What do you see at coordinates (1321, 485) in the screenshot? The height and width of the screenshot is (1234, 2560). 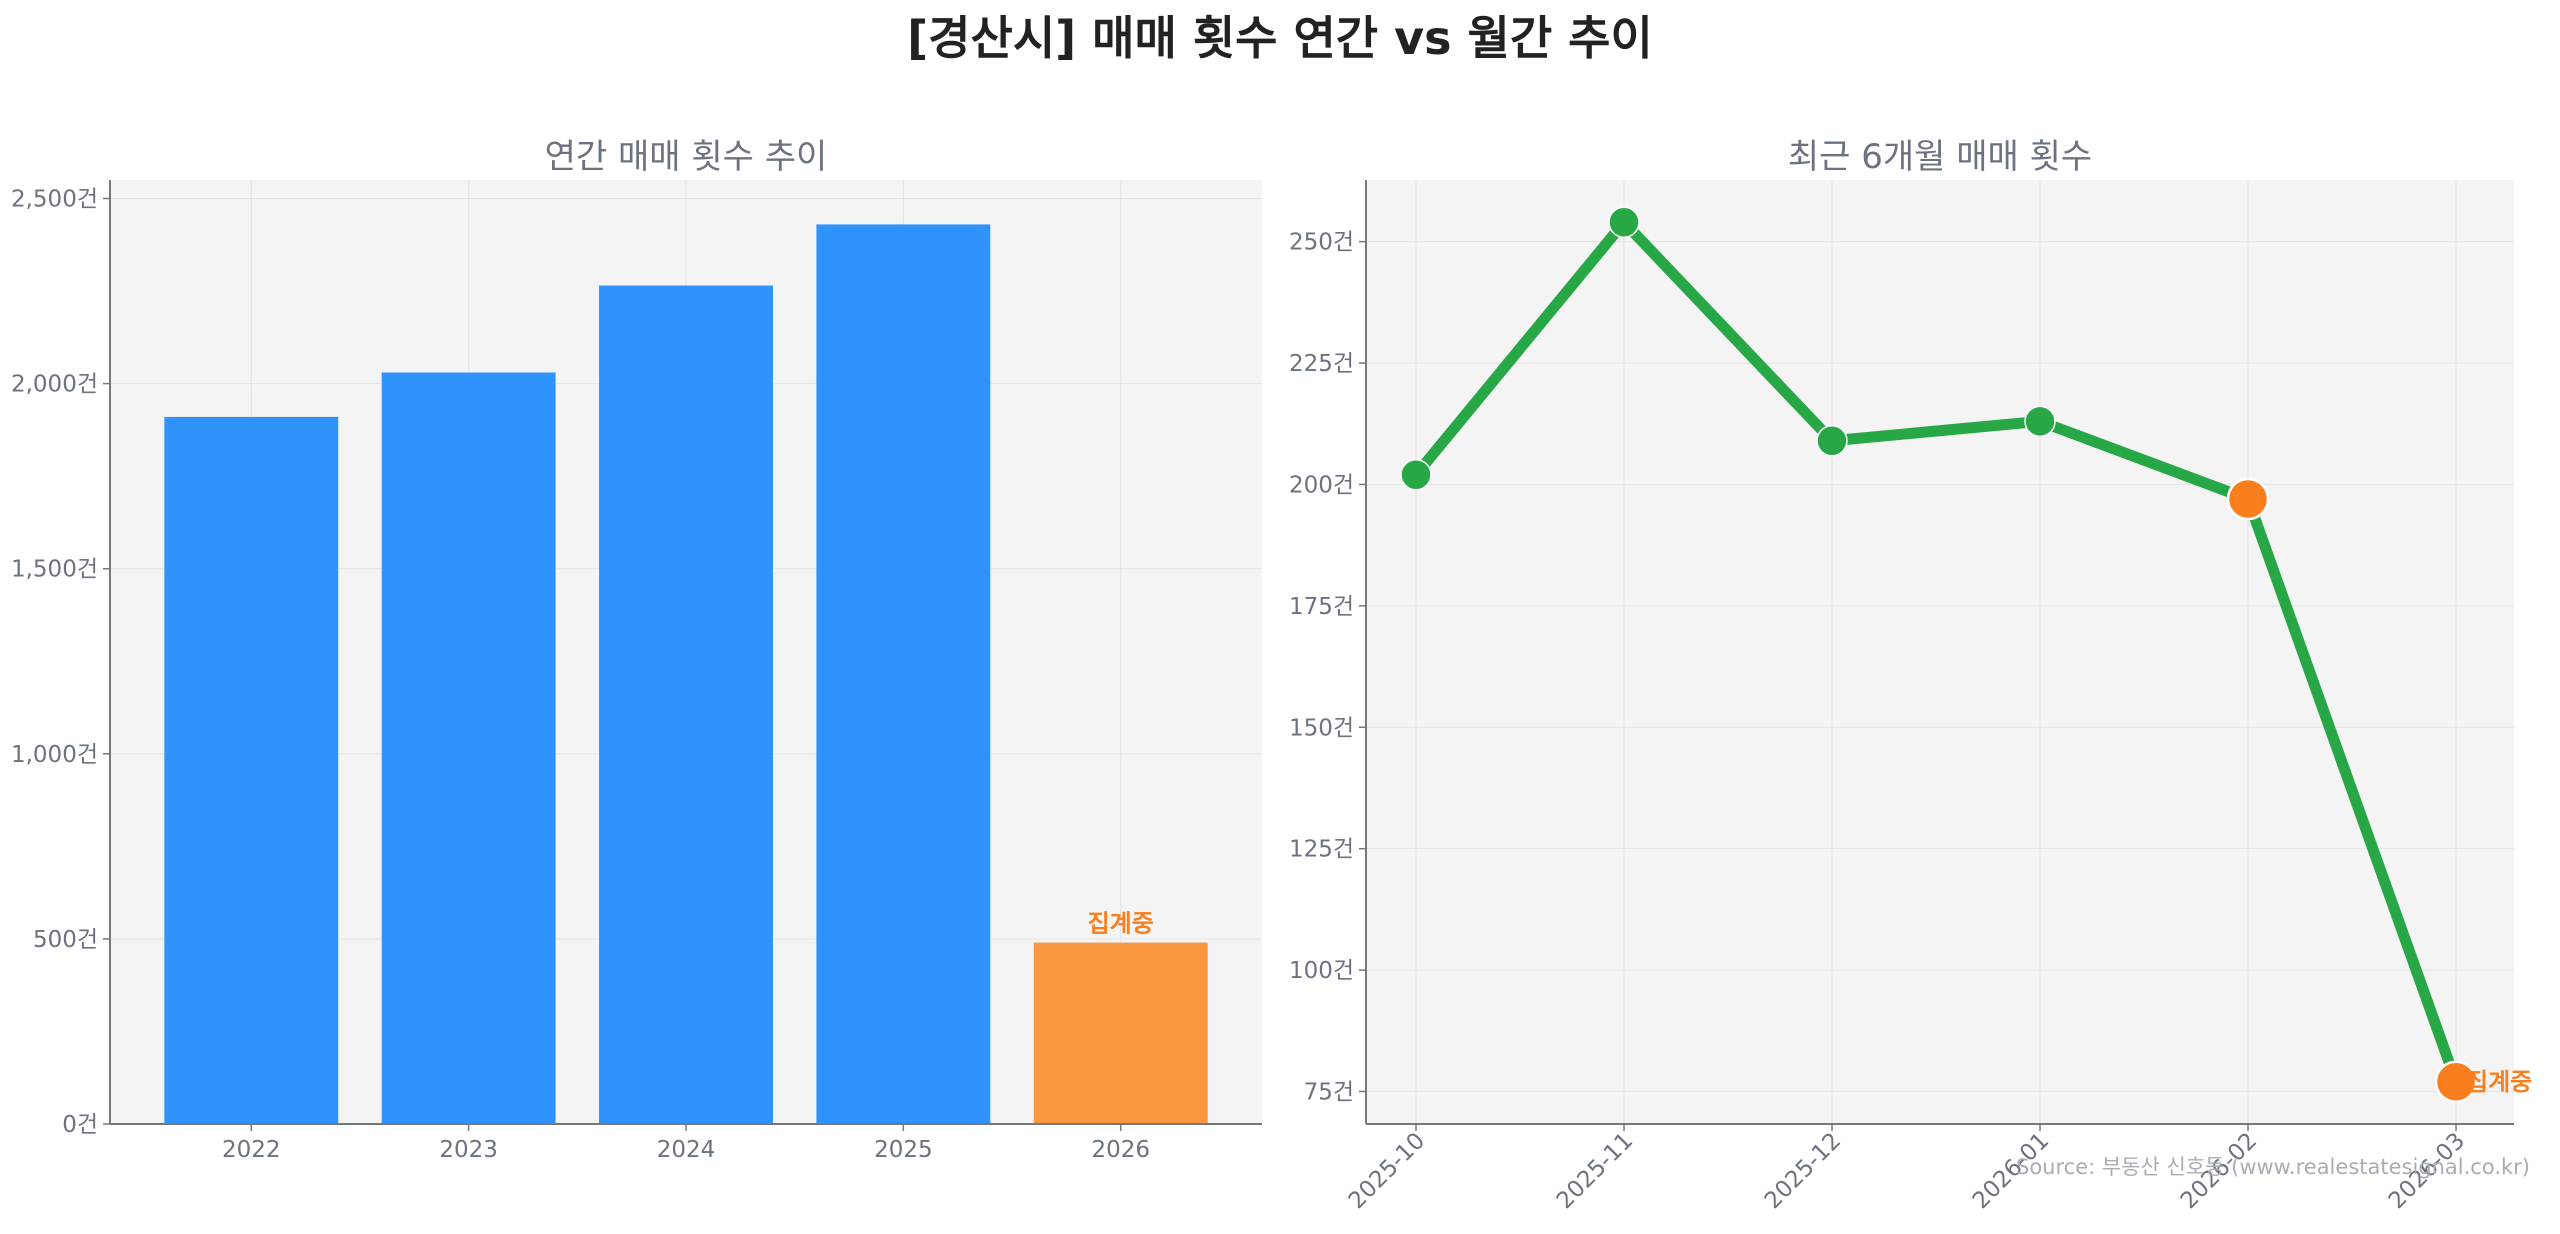 I see `y-tick-label: 200건` at bounding box center [1321, 485].